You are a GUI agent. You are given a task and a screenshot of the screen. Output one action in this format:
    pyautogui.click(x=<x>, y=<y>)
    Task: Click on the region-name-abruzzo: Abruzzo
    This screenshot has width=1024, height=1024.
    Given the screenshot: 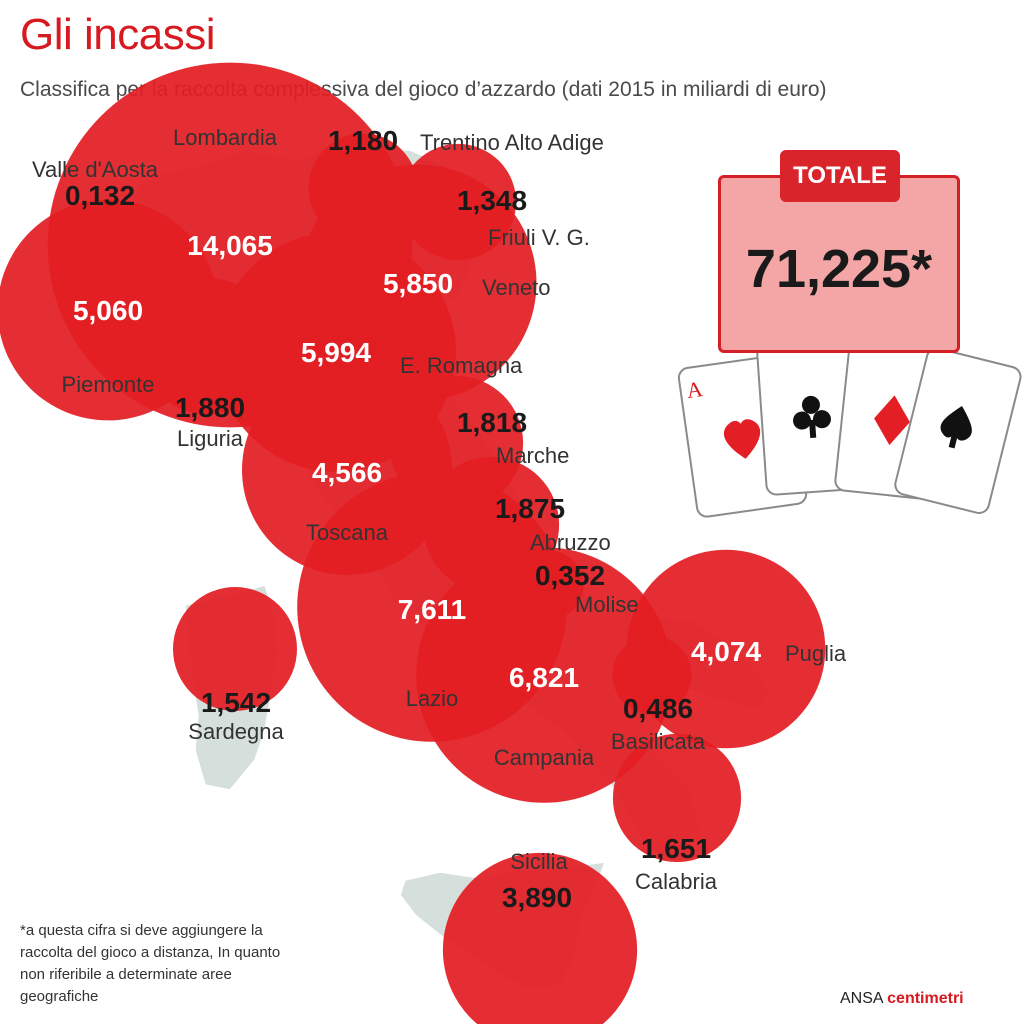 What is the action you would take?
    pyautogui.click(x=570, y=542)
    